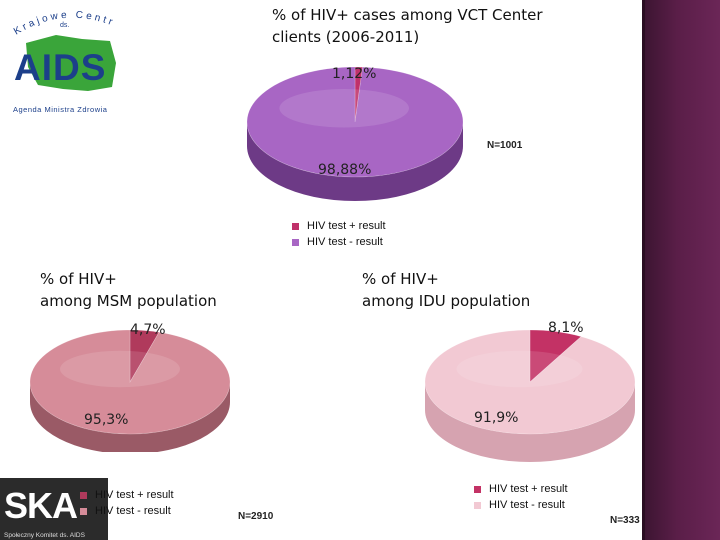 The width and height of the screenshot is (720, 540). Describe the element at coordinates (344, 108) in the screenshot. I see `vct-pie-highlight` at that location.